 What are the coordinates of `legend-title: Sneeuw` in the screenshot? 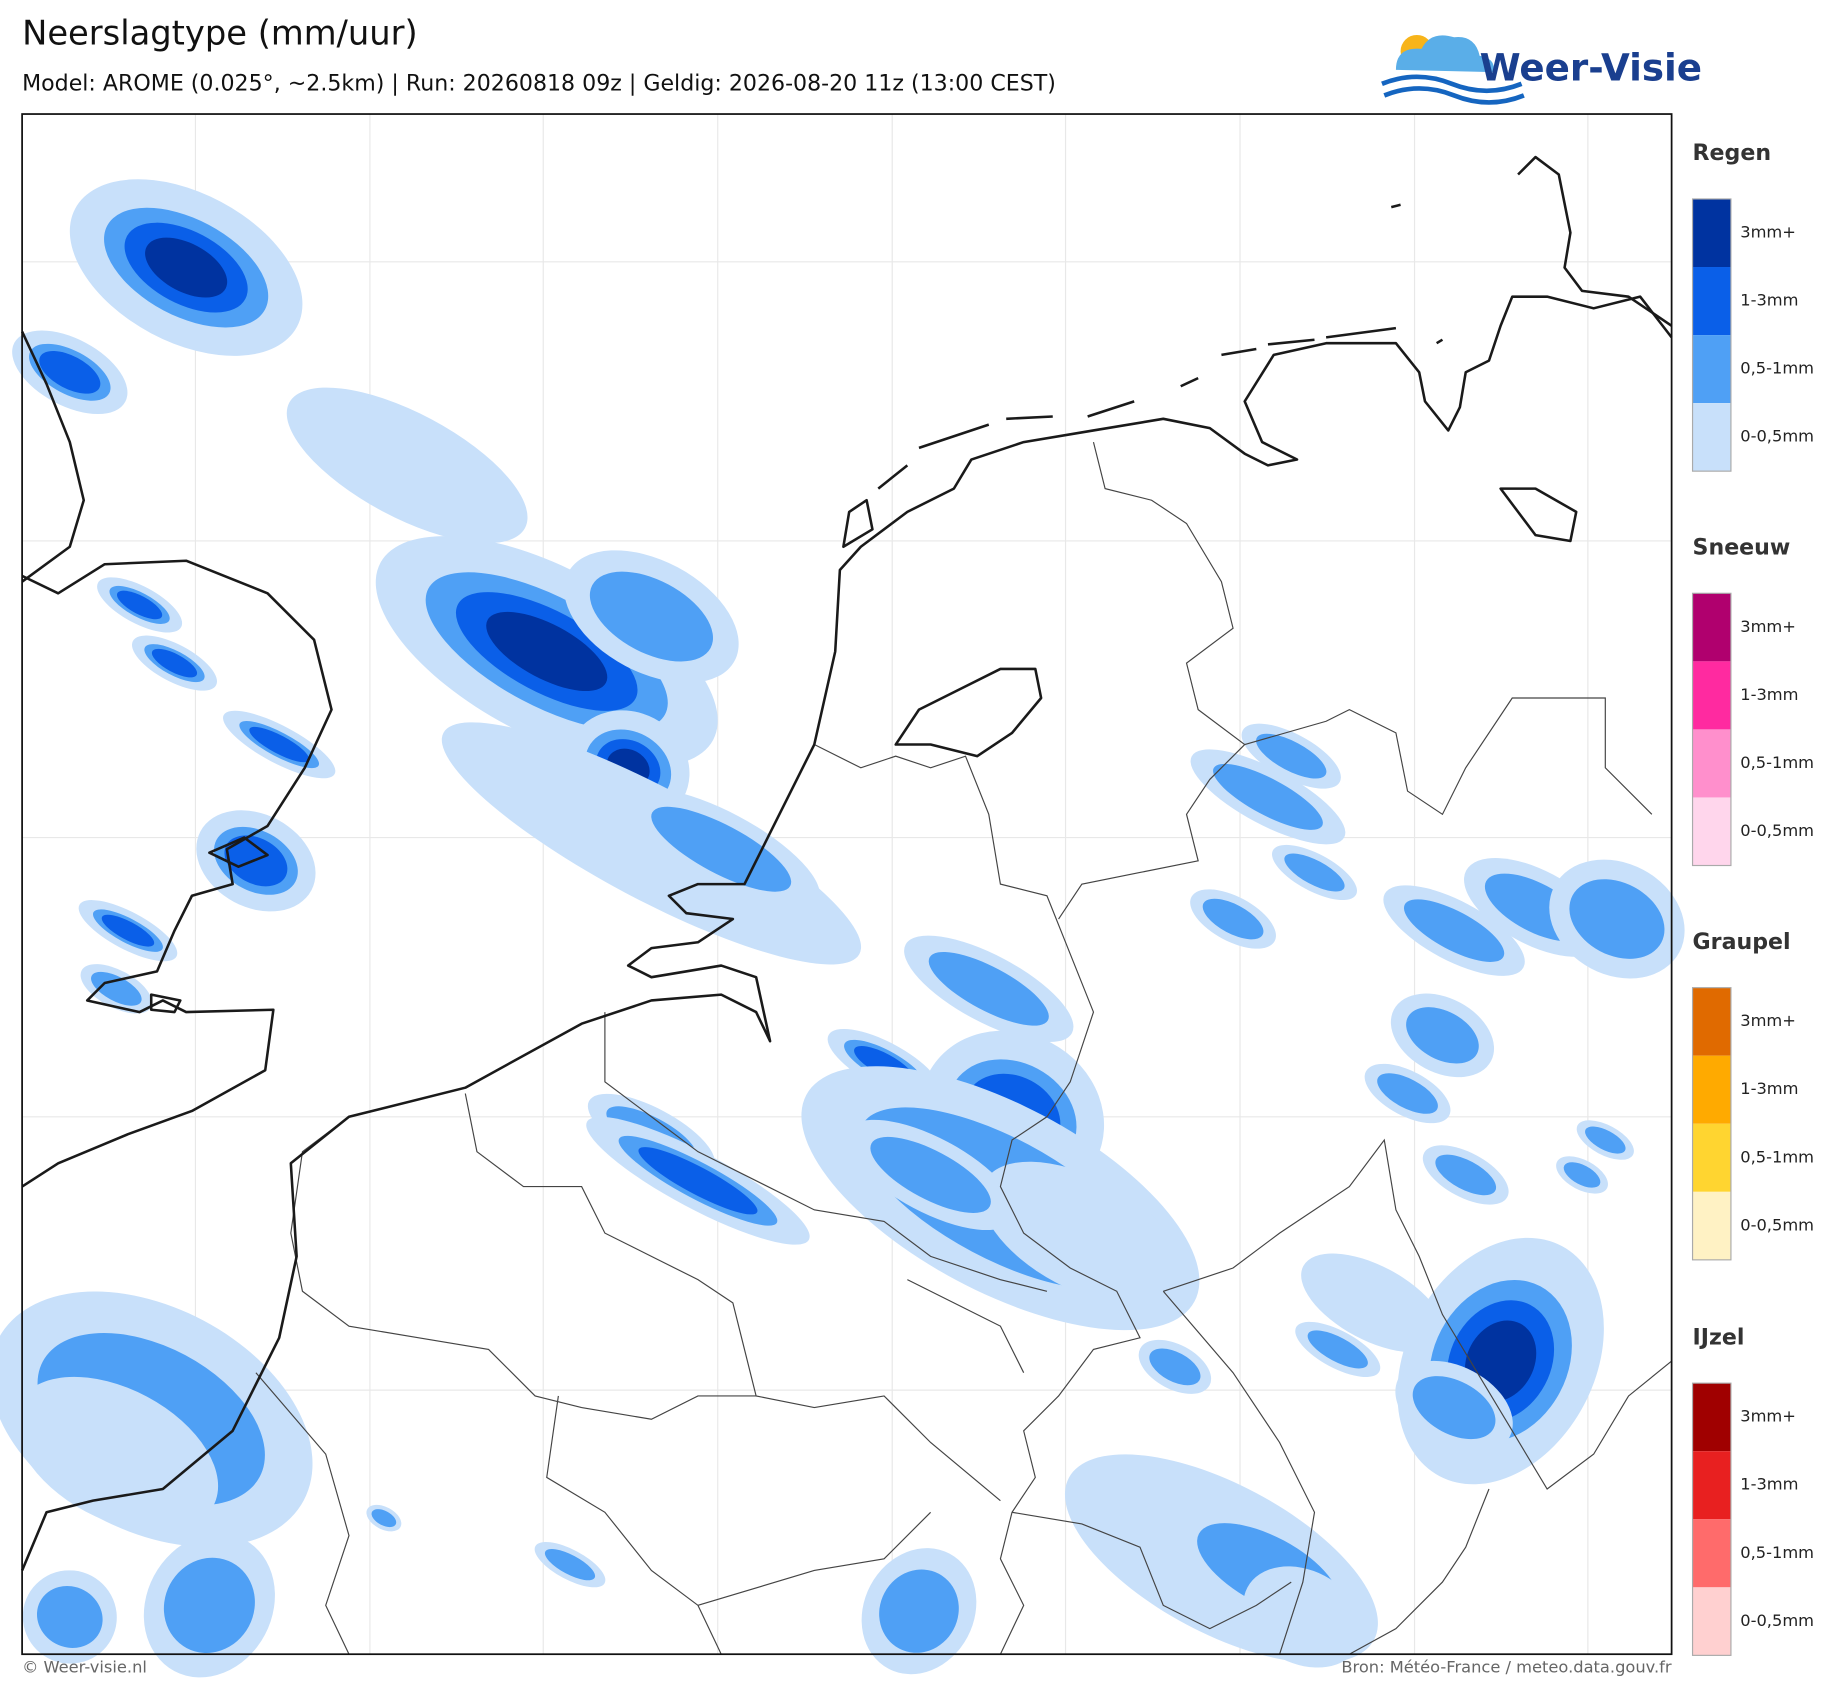 It's located at (1742, 547).